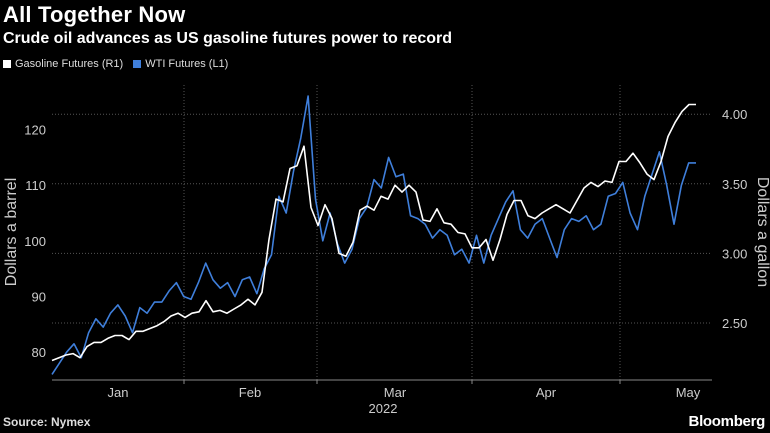 Image resolution: width=770 pixels, height=433 pixels. I want to click on y-left-tick-label: 100, so click(35, 241).